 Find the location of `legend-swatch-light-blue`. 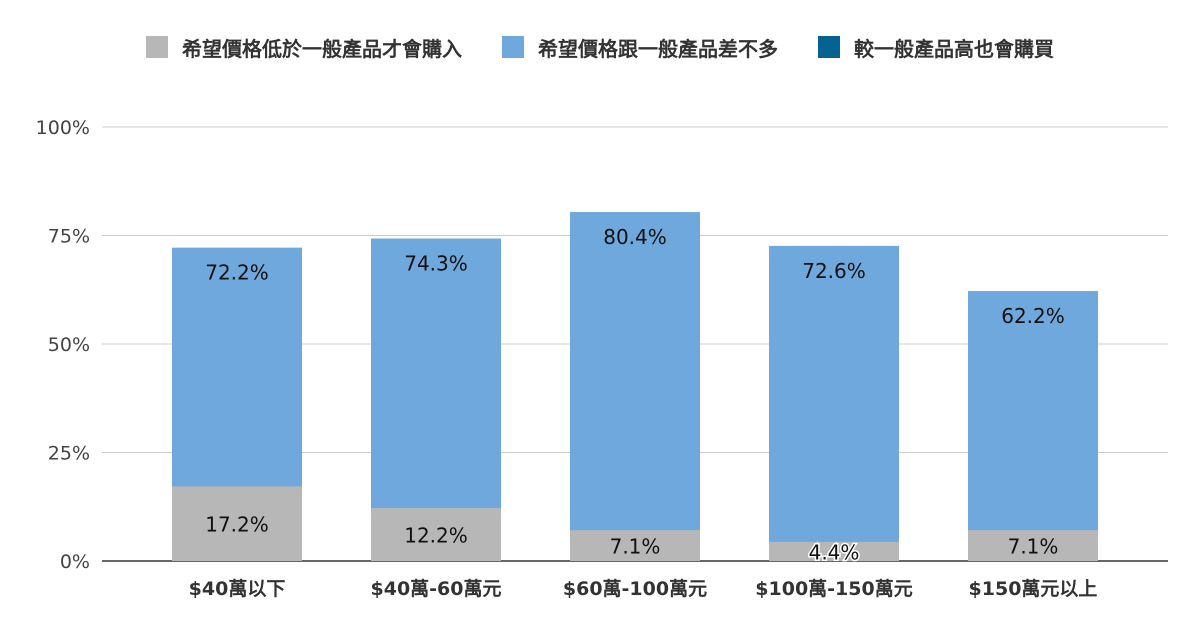

legend-swatch-light-blue is located at coordinates (513, 47).